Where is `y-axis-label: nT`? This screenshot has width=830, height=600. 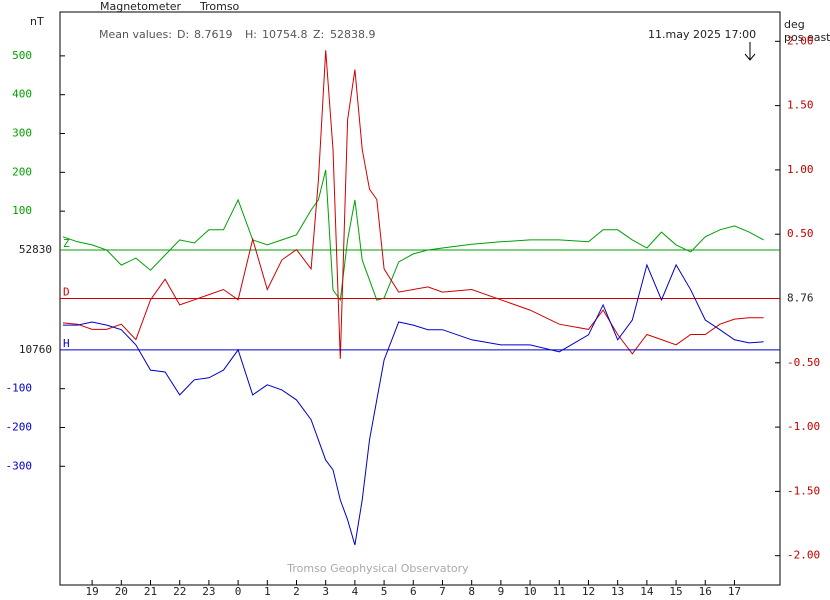 y-axis-label: nT is located at coordinates (37, 21).